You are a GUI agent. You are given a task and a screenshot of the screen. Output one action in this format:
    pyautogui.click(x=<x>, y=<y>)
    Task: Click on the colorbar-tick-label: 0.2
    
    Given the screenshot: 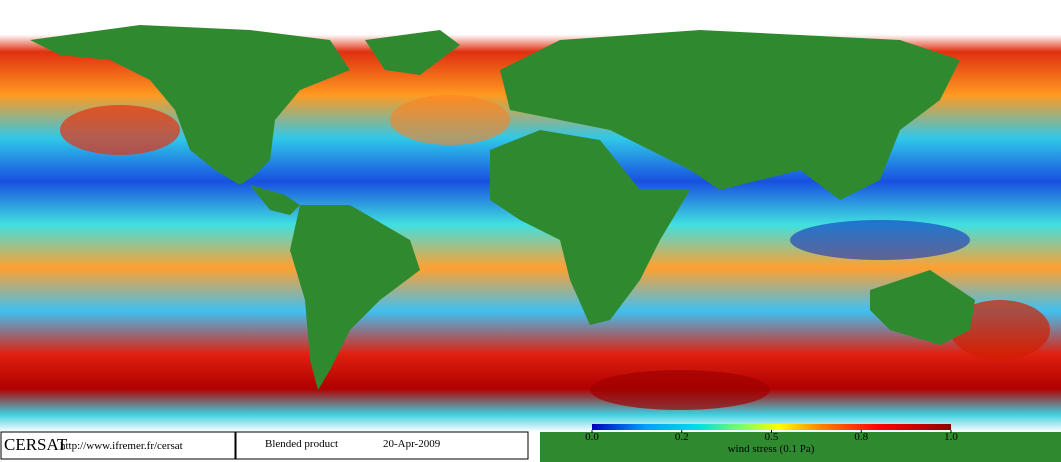 What is the action you would take?
    pyautogui.click(x=682, y=437)
    